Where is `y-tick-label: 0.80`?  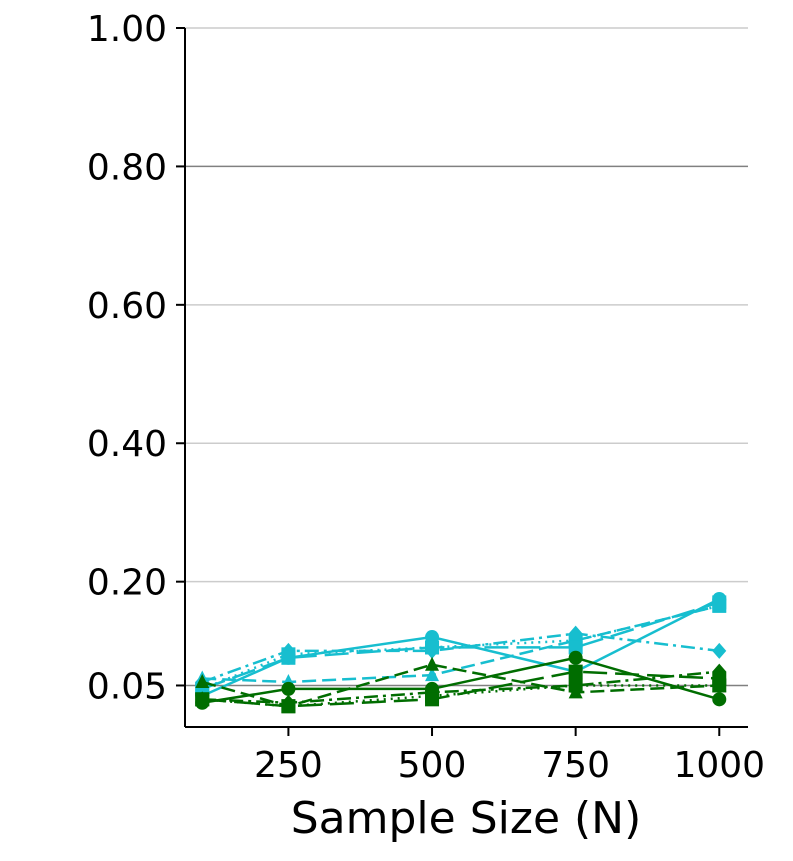
y-tick-label: 0.80 is located at coordinates (127, 167).